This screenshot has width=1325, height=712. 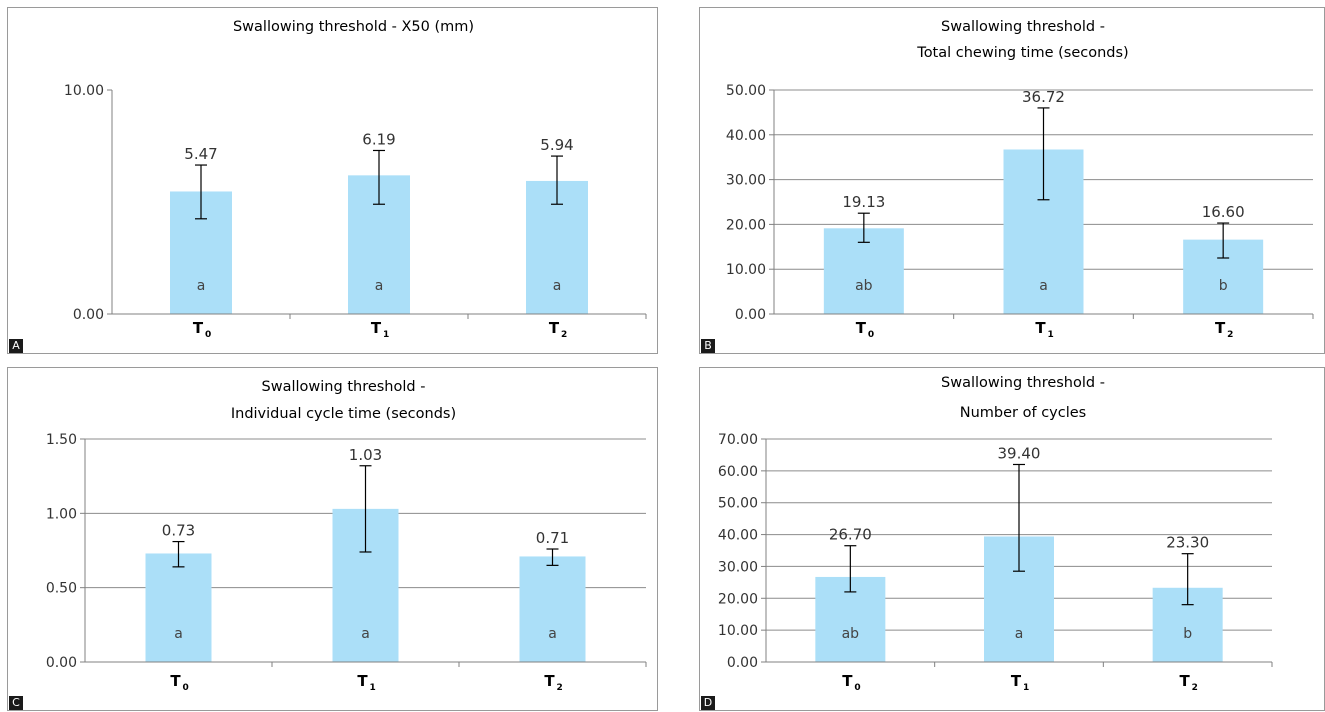 What do you see at coordinates (178, 531) in the screenshot?
I see `value-label: 0.73` at bounding box center [178, 531].